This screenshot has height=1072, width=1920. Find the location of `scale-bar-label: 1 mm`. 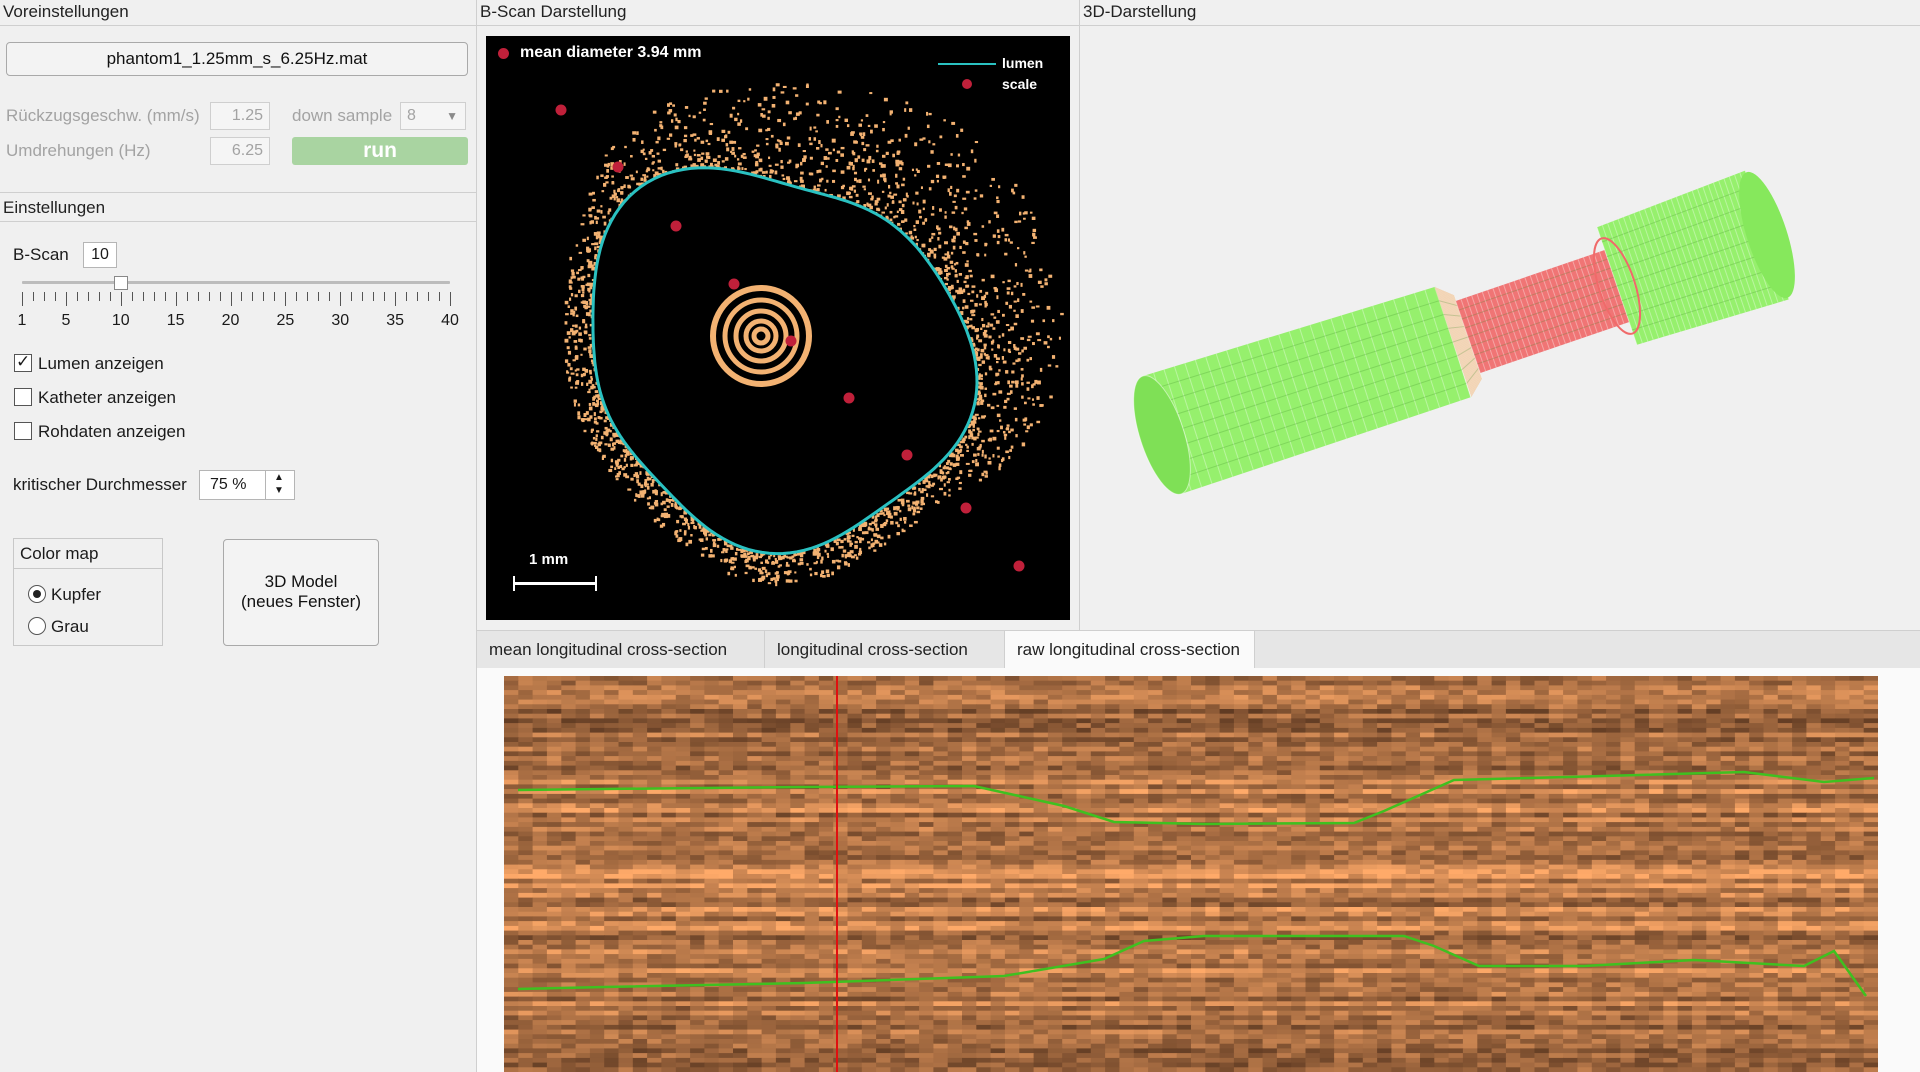

scale-bar-label: 1 mm is located at coordinates (549, 559).